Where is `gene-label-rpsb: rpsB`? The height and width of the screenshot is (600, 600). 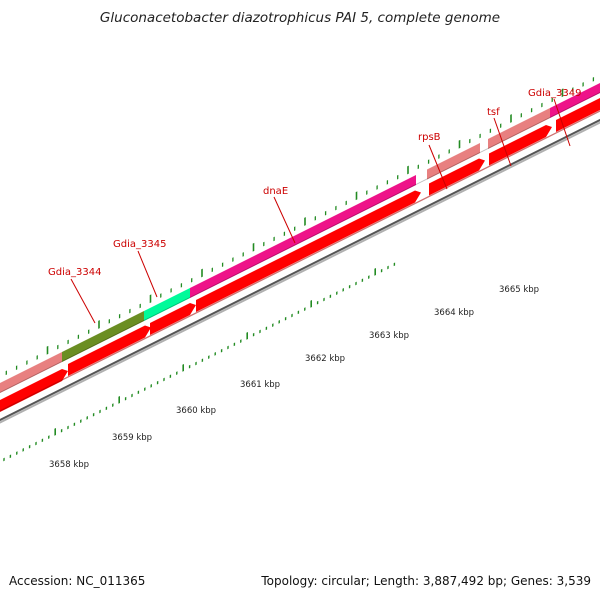 gene-label-rpsb: rpsB is located at coordinates (429, 137).